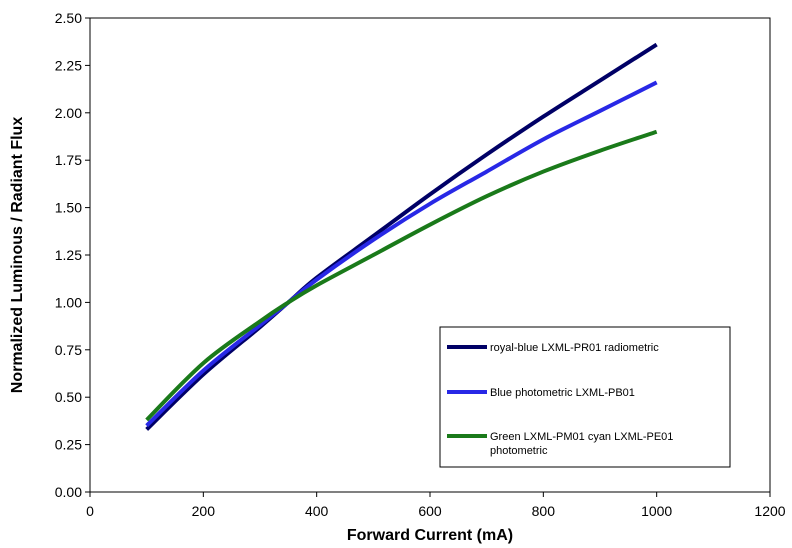  Describe the element at coordinates (68, 302) in the screenshot. I see `y-tick-label: 1.00` at that location.